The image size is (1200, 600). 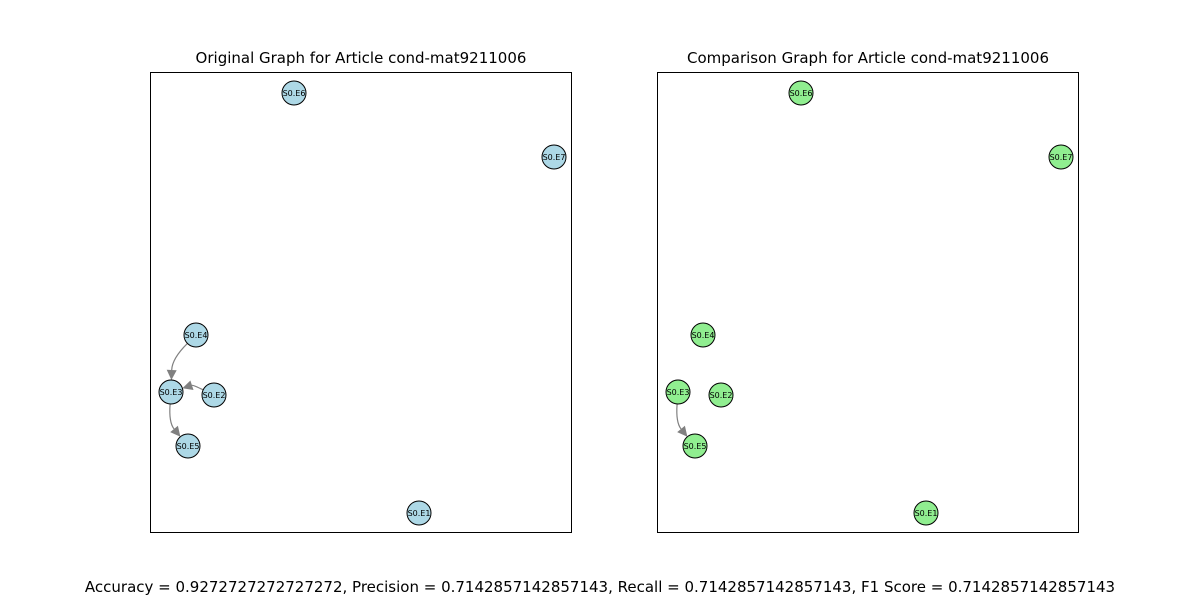 I want to click on comparison-node-s0-e5, so click(x=695, y=446).